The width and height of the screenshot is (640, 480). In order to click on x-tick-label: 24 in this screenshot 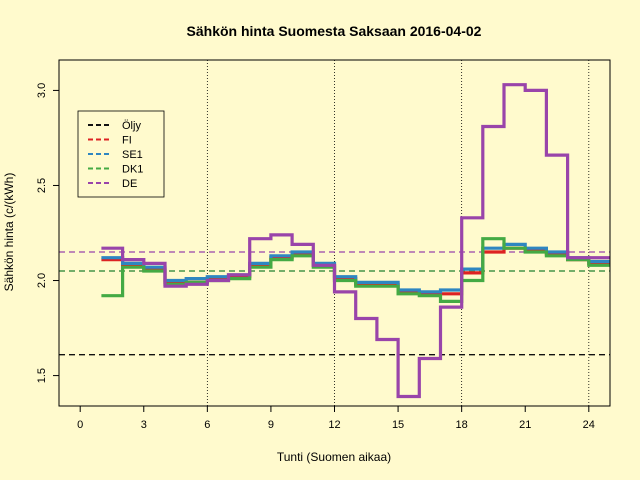, I will do `click(589, 425)`.